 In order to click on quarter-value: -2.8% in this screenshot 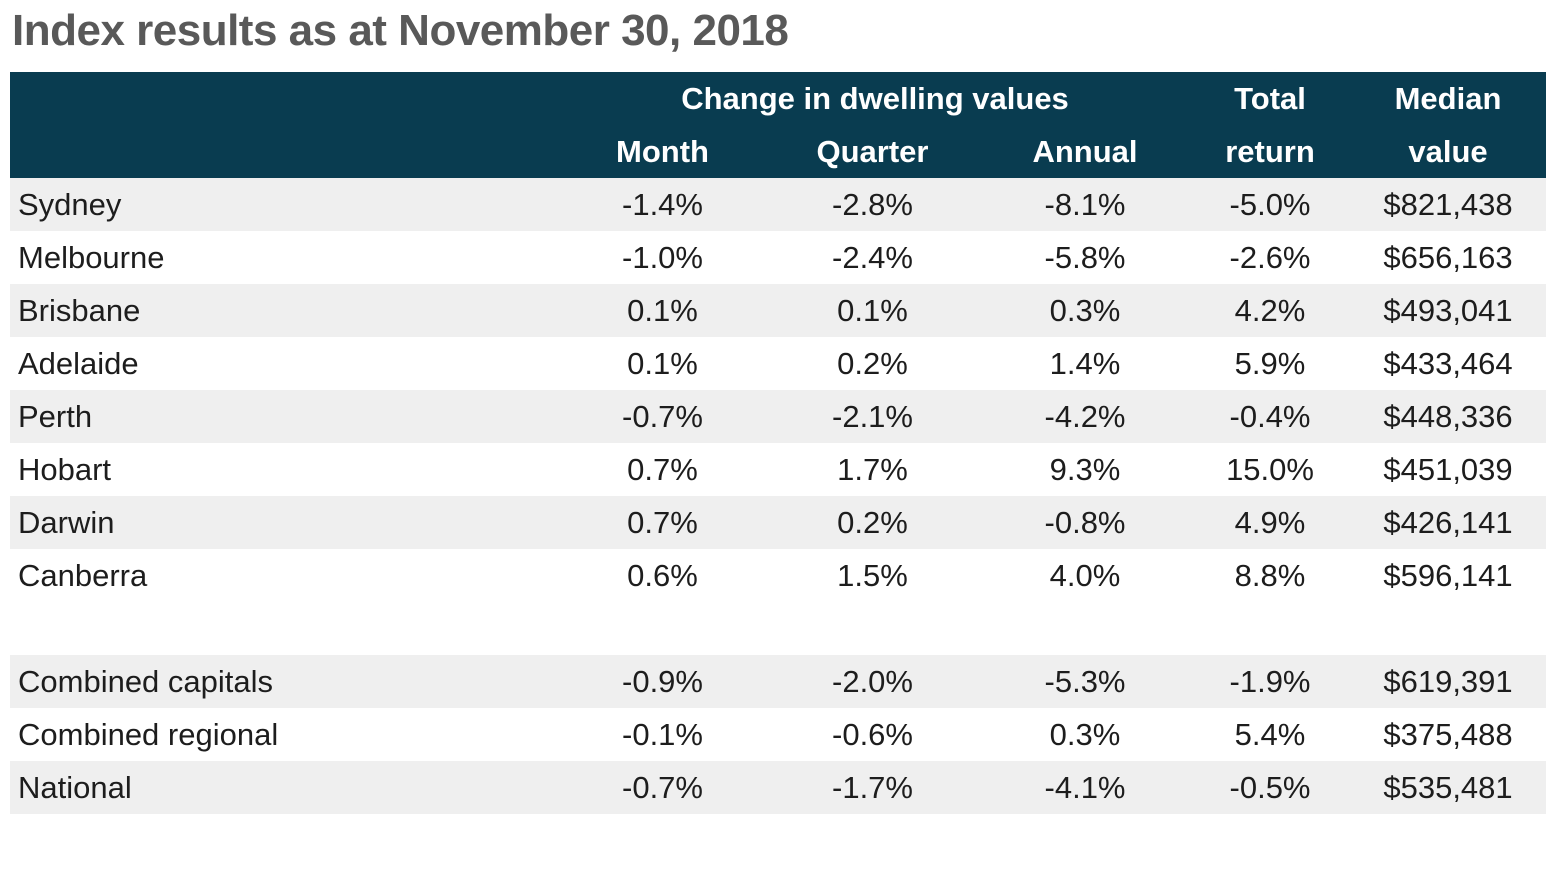, I will do `click(872, 204)`.